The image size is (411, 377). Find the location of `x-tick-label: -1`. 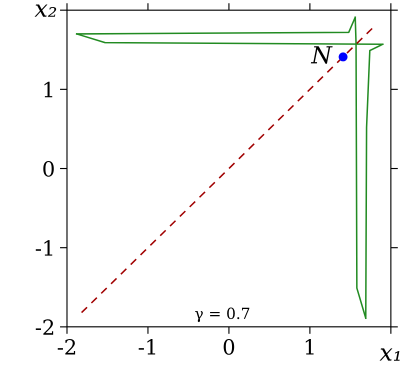

x-tick-label: -1 is located at coordinates (147, 346).